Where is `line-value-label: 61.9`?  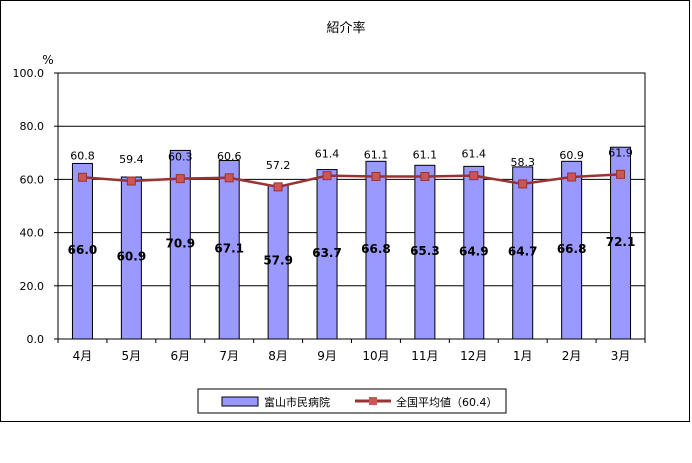 line-value-label: 61.9 is located at coordinates (620, 152).